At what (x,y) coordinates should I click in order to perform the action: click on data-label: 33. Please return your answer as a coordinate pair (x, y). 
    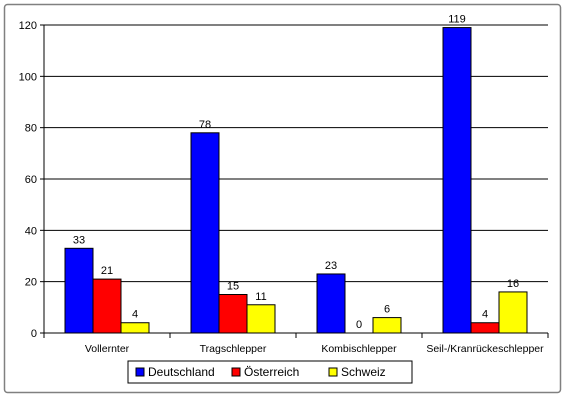
    Looking at the image, I should click on (79, 240).